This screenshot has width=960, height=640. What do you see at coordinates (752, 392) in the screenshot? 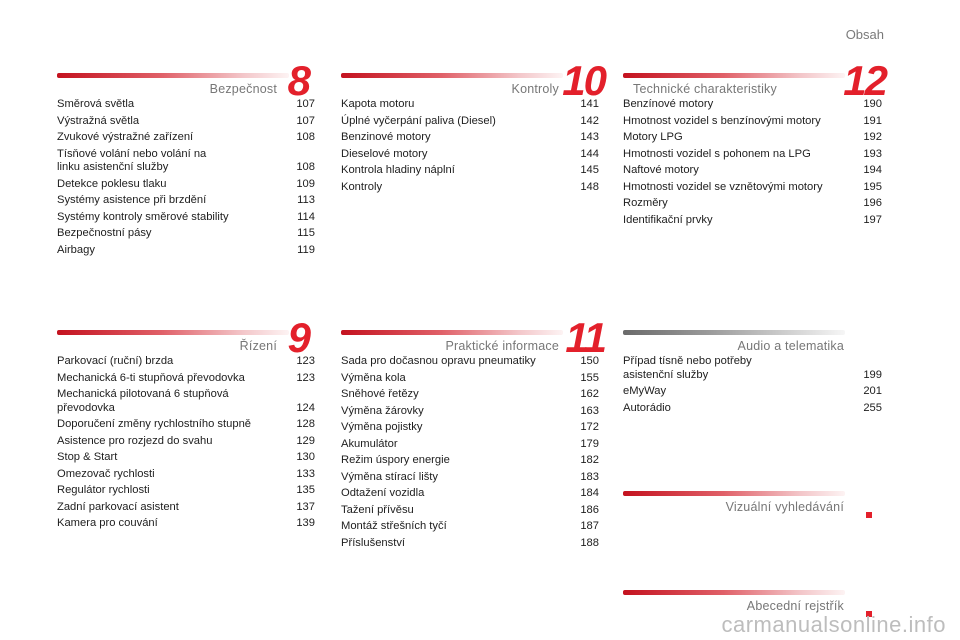
I see `toc-entry: eMyWay 201` at bounding box center [752, 392].